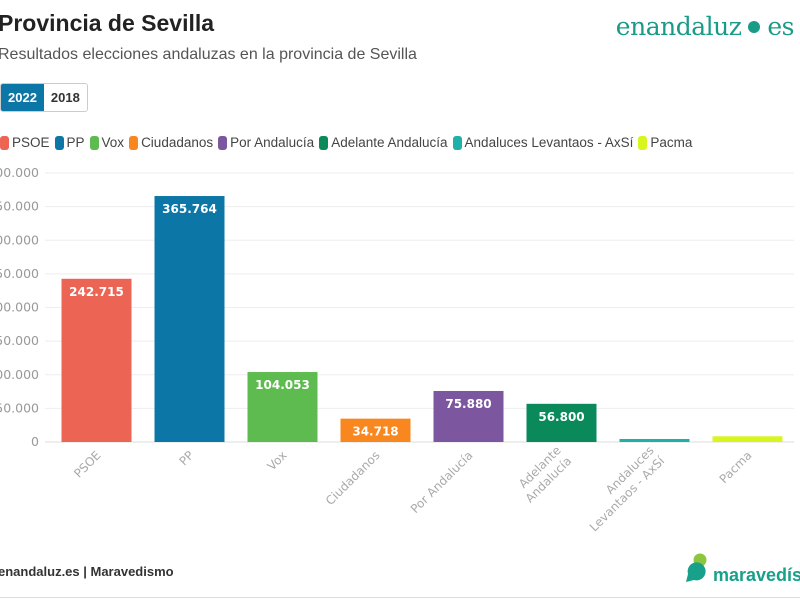 This screenshot has height=600, width=800. I want to click on year-tabs: 2022 2018, so click(44, 97).